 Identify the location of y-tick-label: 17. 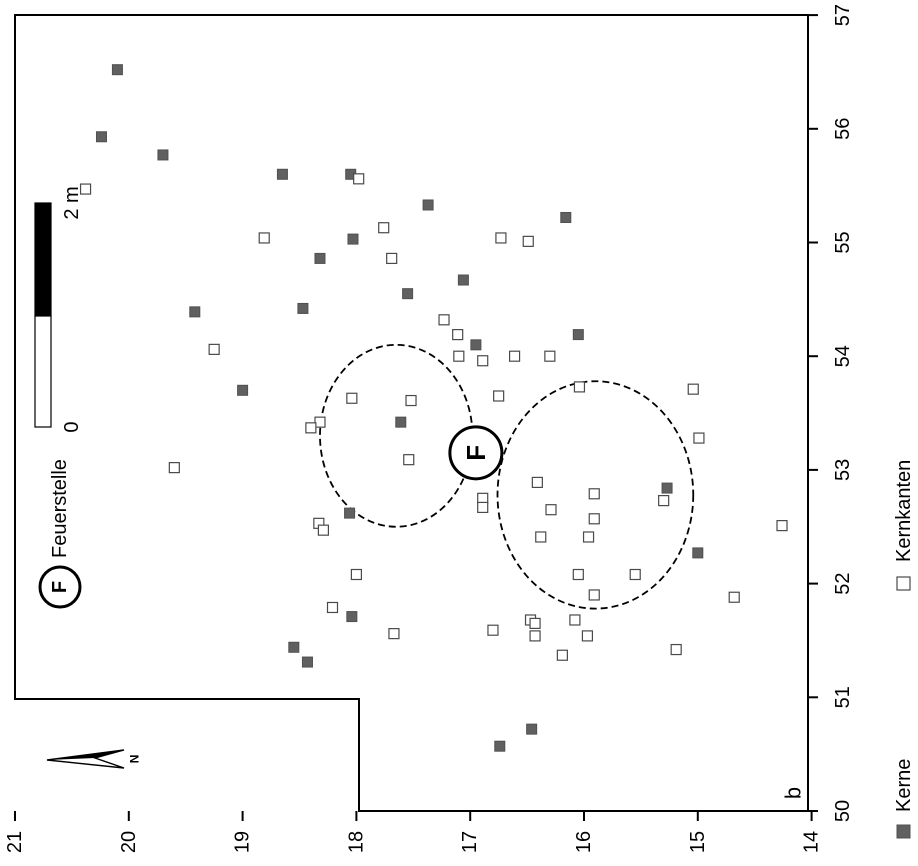
(470, 842).